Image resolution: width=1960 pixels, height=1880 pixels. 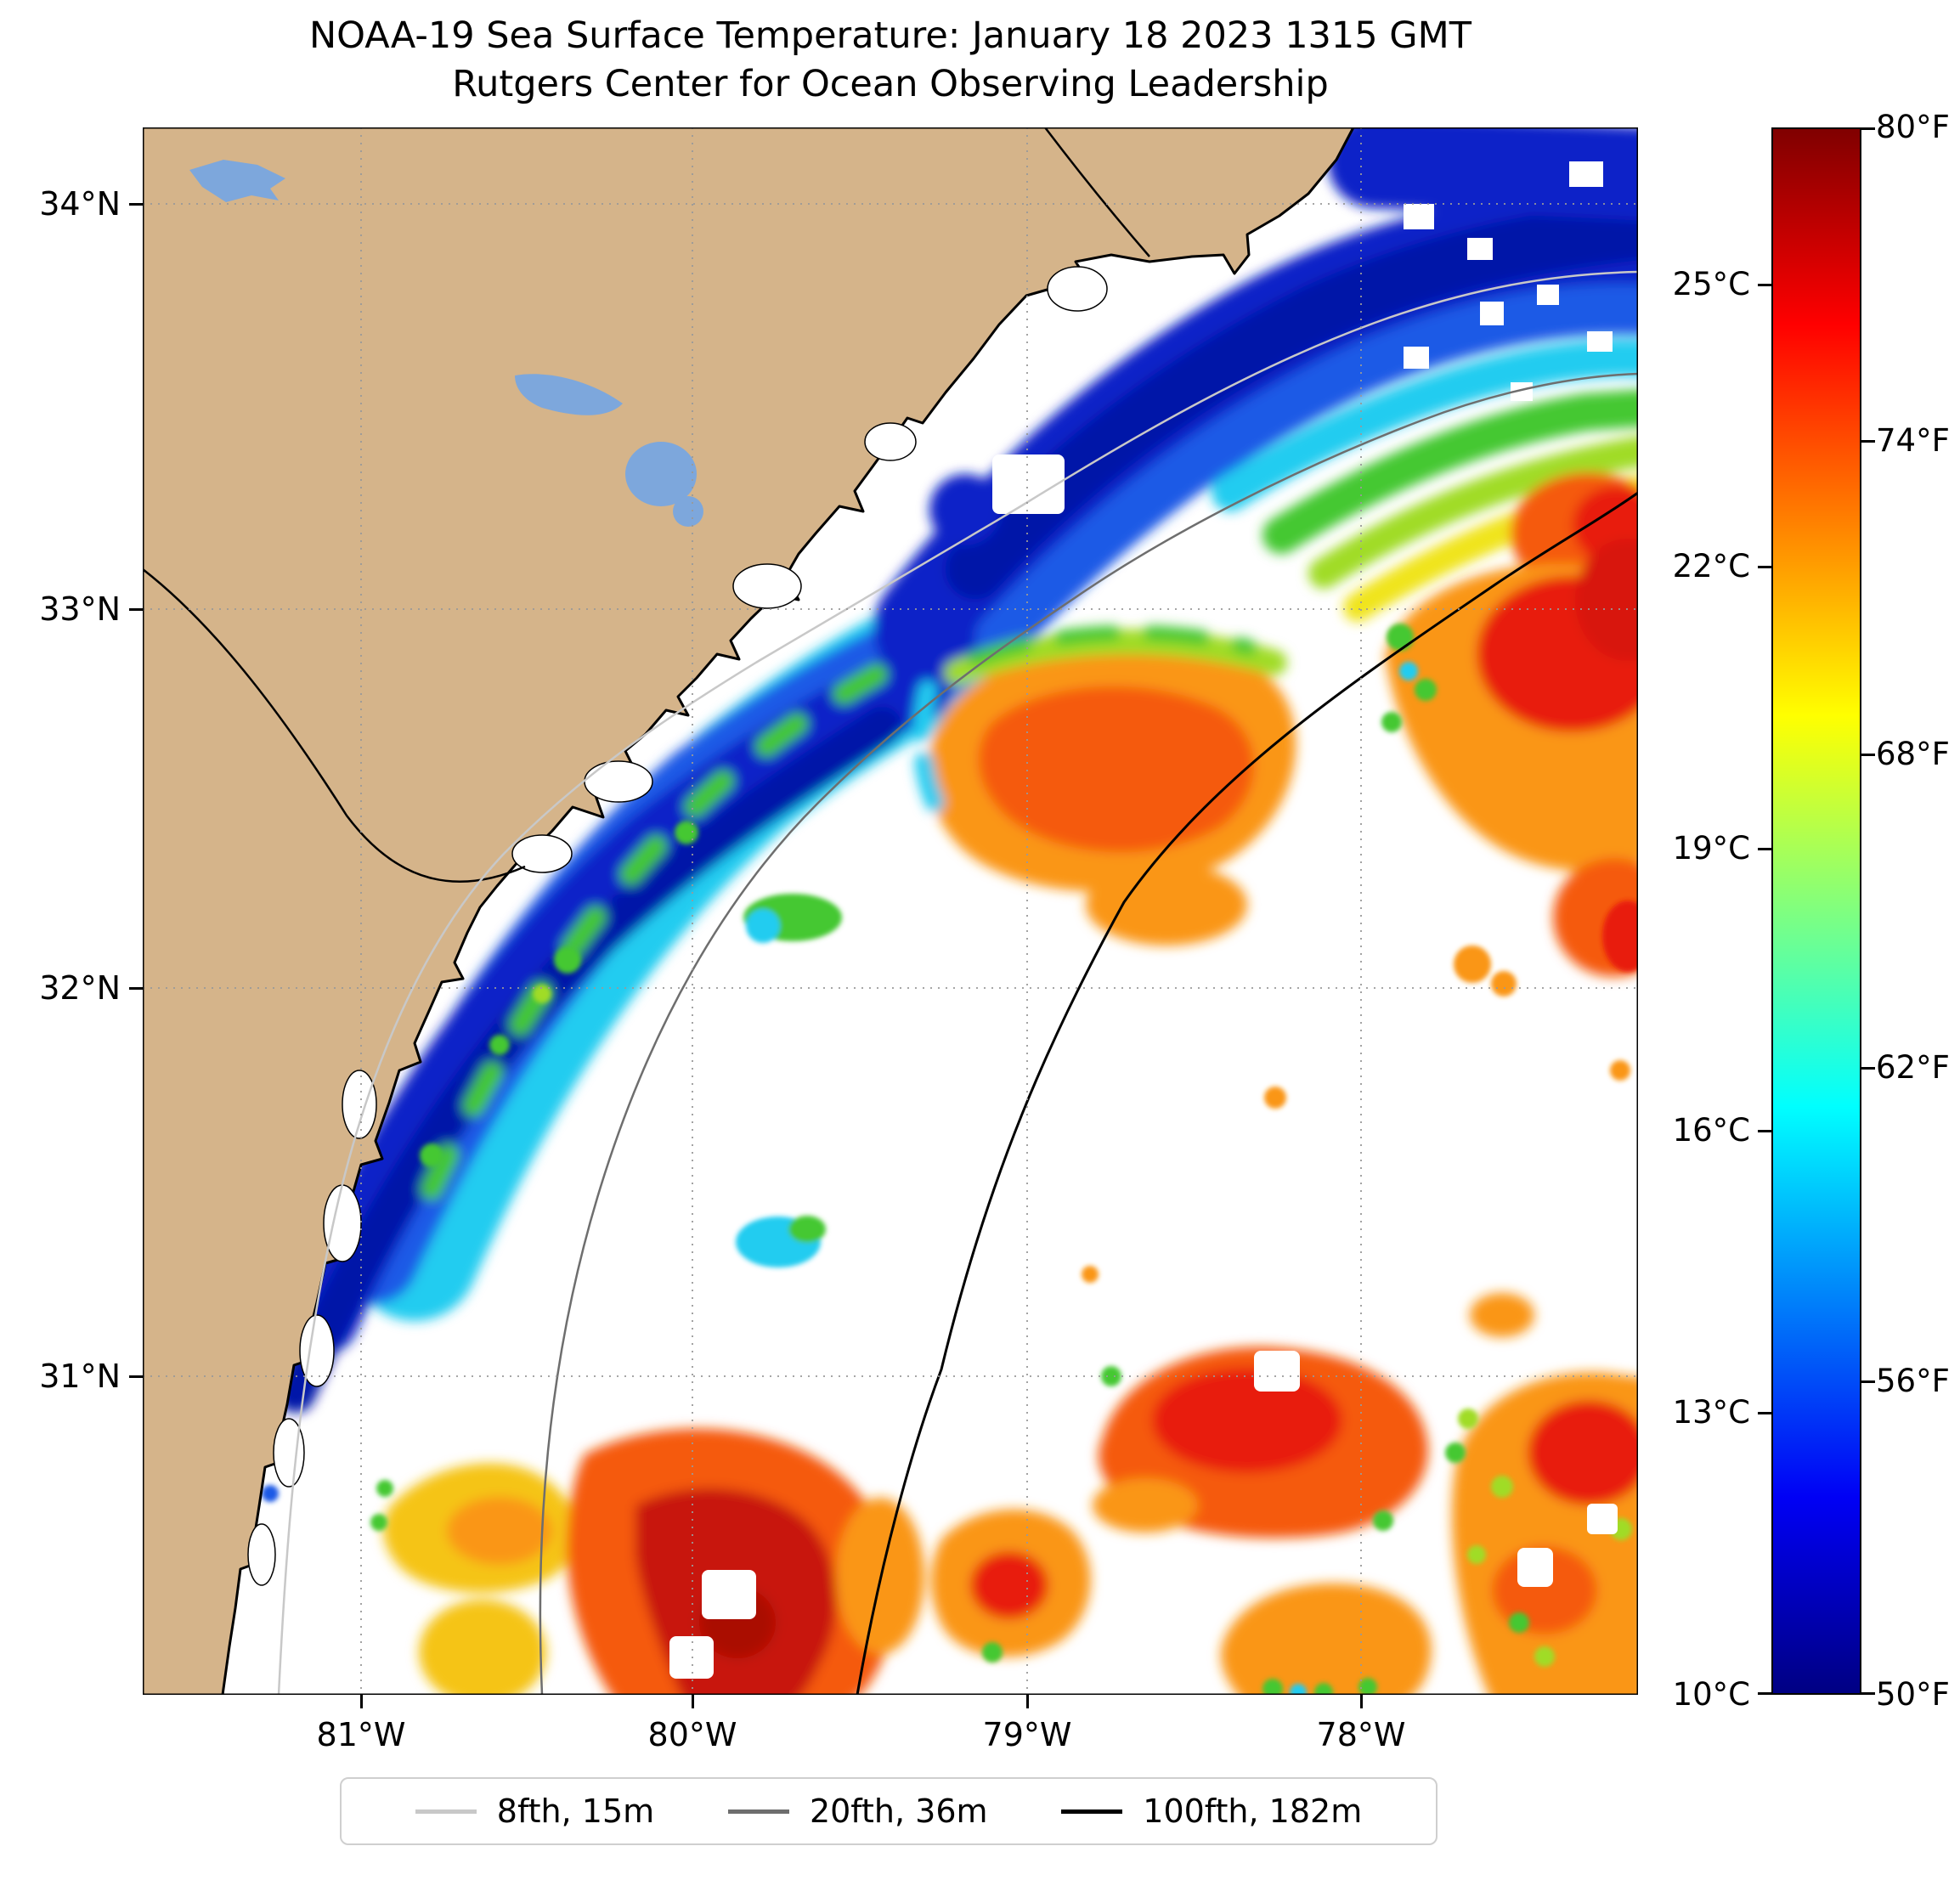 I want to click on lon-tick-label-81w: 81°W, so click(x=361, y=1735).